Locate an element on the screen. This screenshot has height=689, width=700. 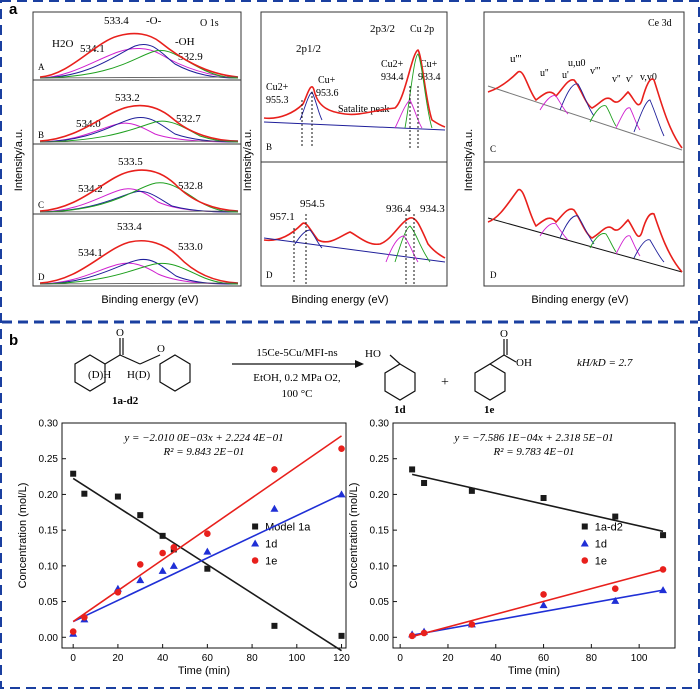
o1s-d-peak-right: 533.0 is located at coordinates (190, 247).